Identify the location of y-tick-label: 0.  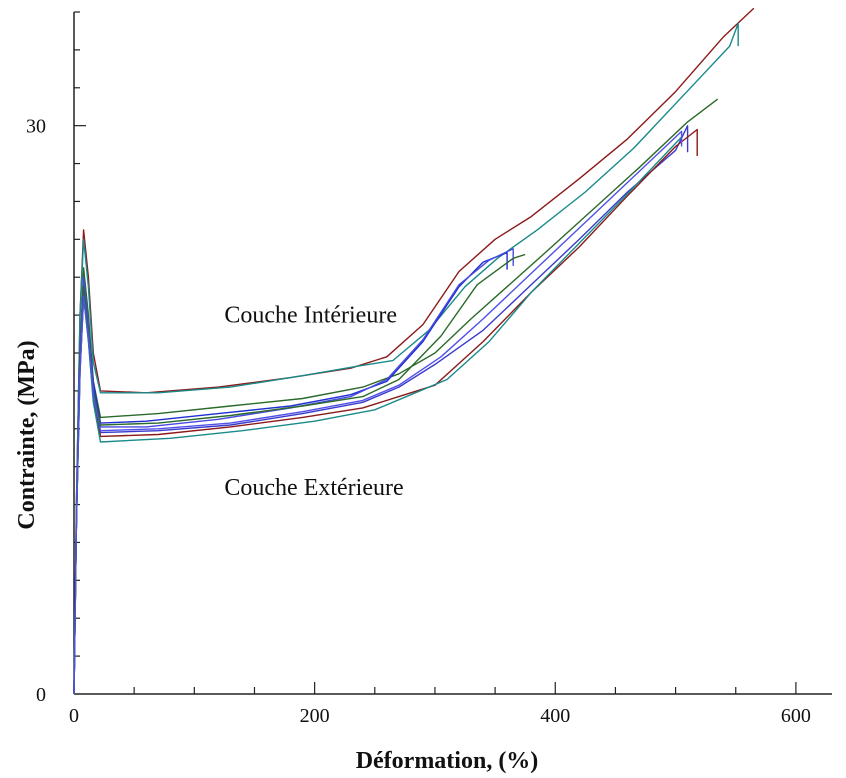
(41, 695).